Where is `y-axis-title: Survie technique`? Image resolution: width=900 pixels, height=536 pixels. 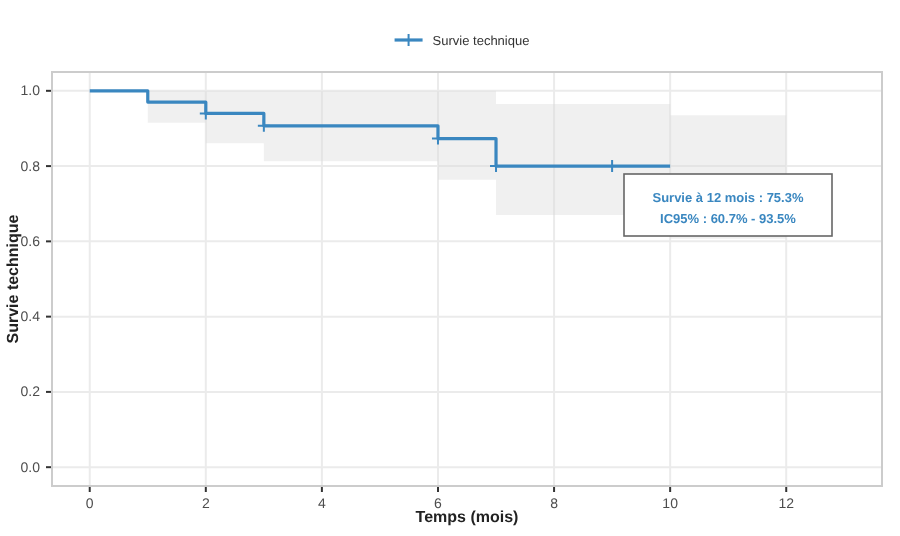
y-axis-title: Survie technique is located at coordinates (13, 278).